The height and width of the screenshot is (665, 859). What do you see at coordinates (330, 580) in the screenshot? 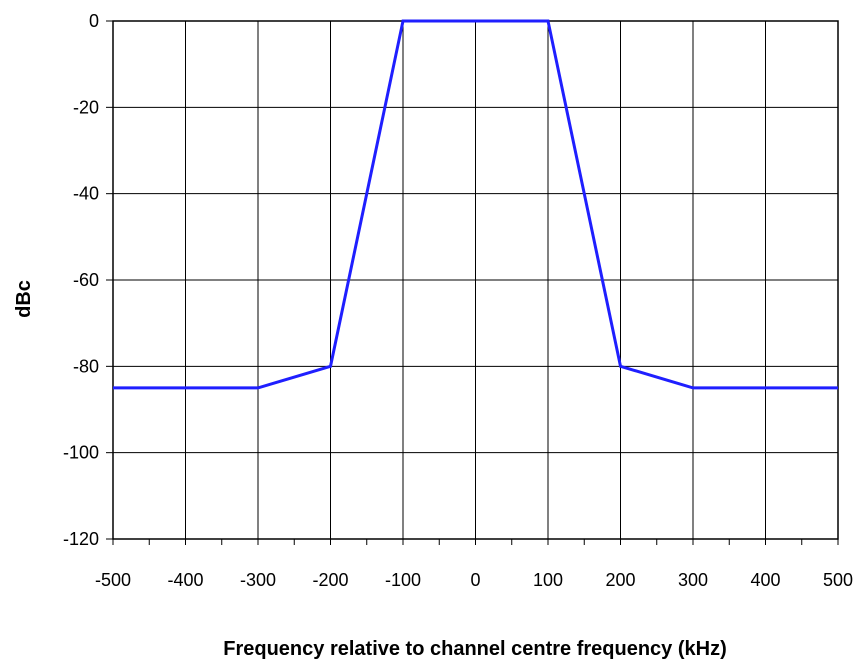
I see `x-tick-label: -200` at bounding box center [330, 580].